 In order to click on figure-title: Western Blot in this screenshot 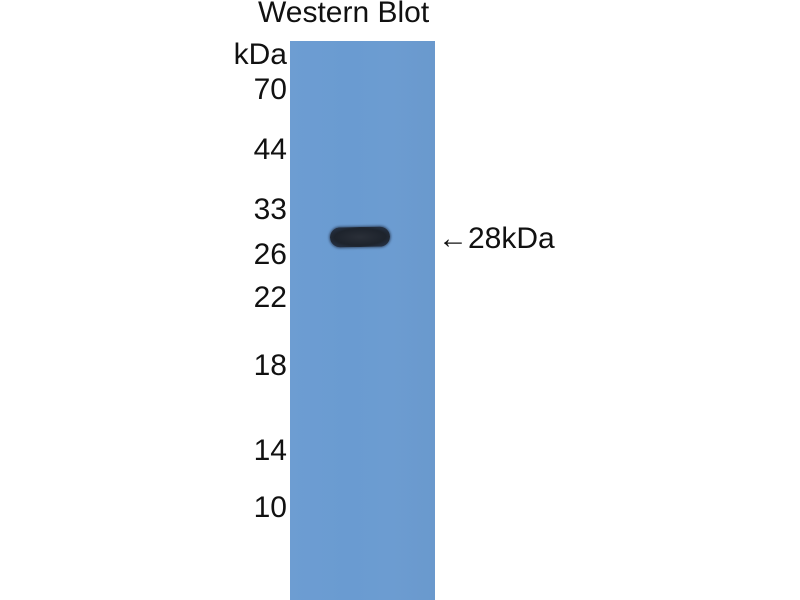, I will do `click(344, 14)`.